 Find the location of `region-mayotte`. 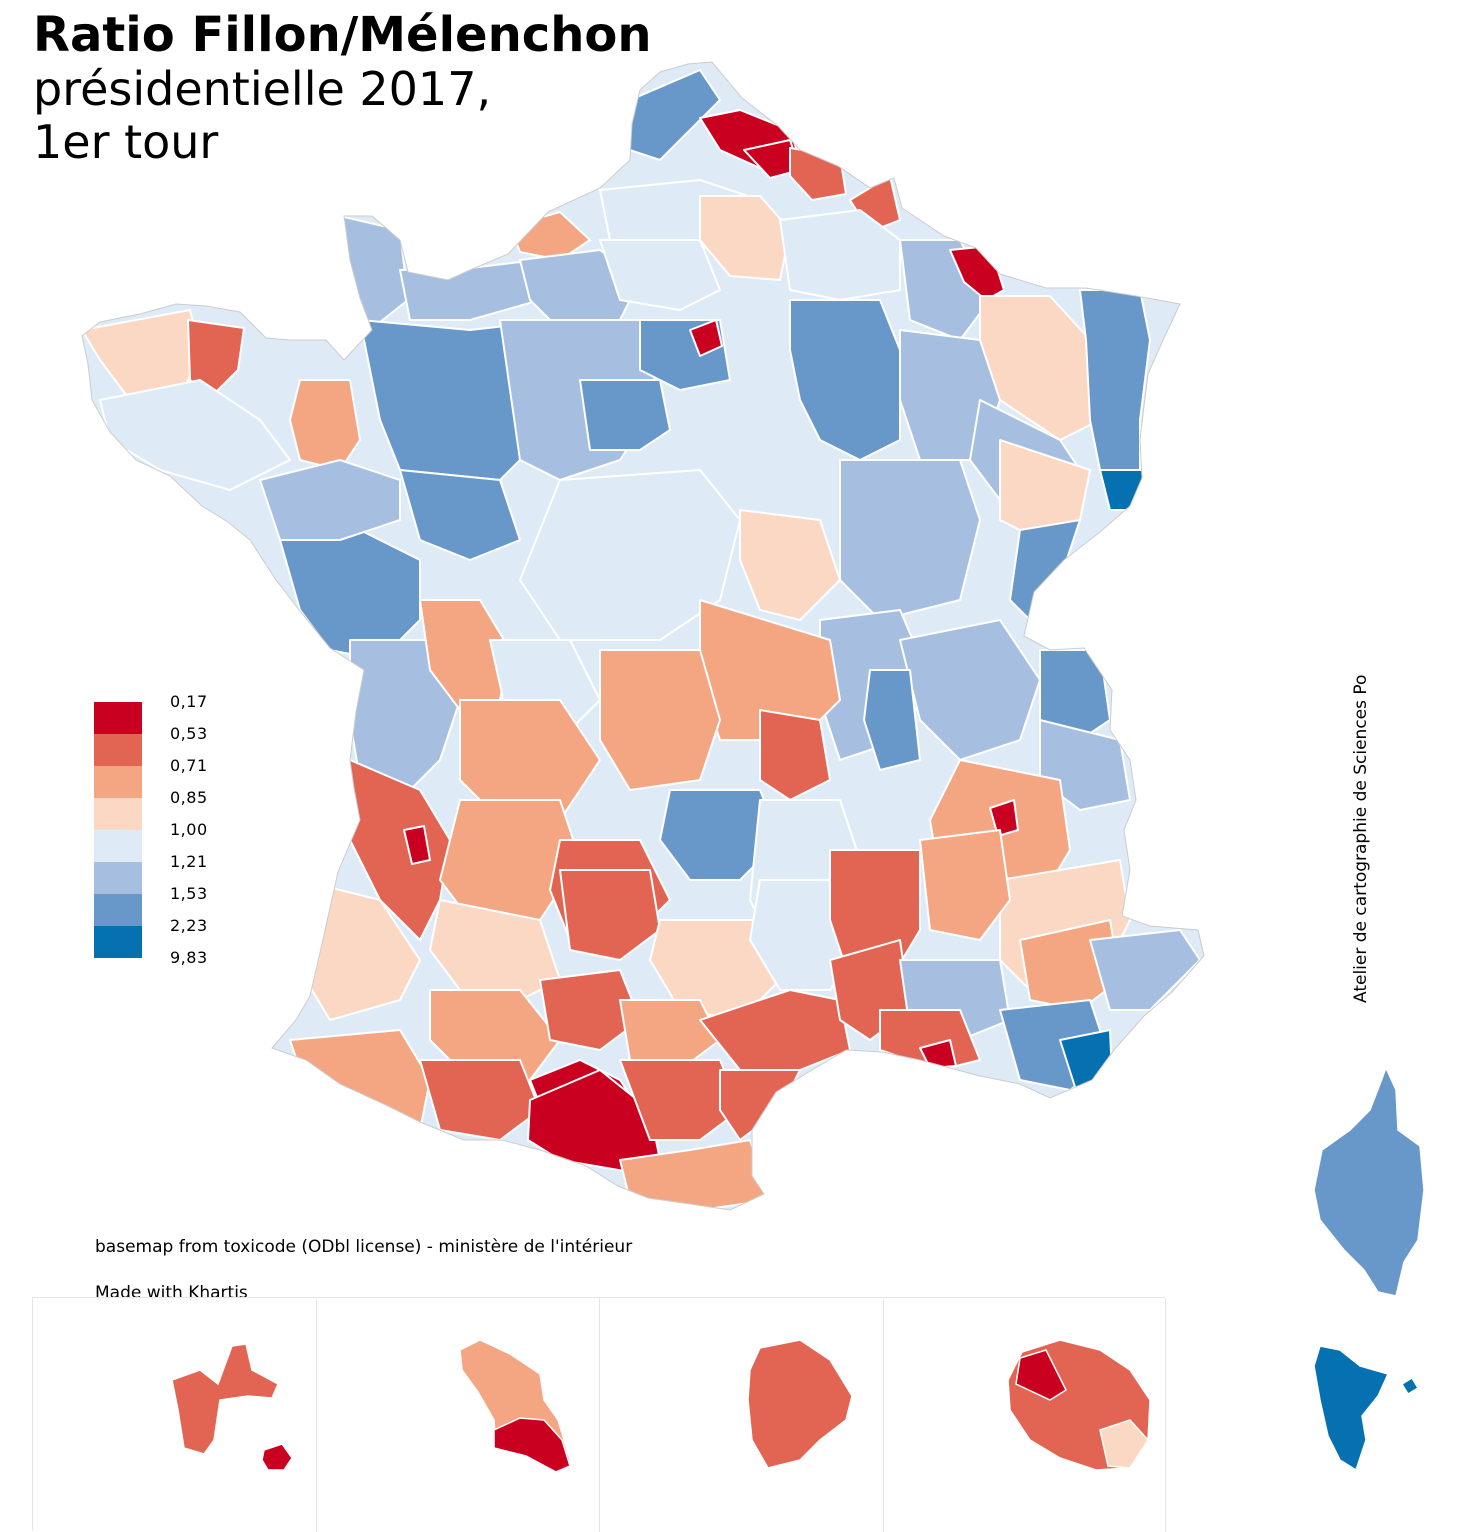

region-mayotte is located at coordinates (1351, 1408).